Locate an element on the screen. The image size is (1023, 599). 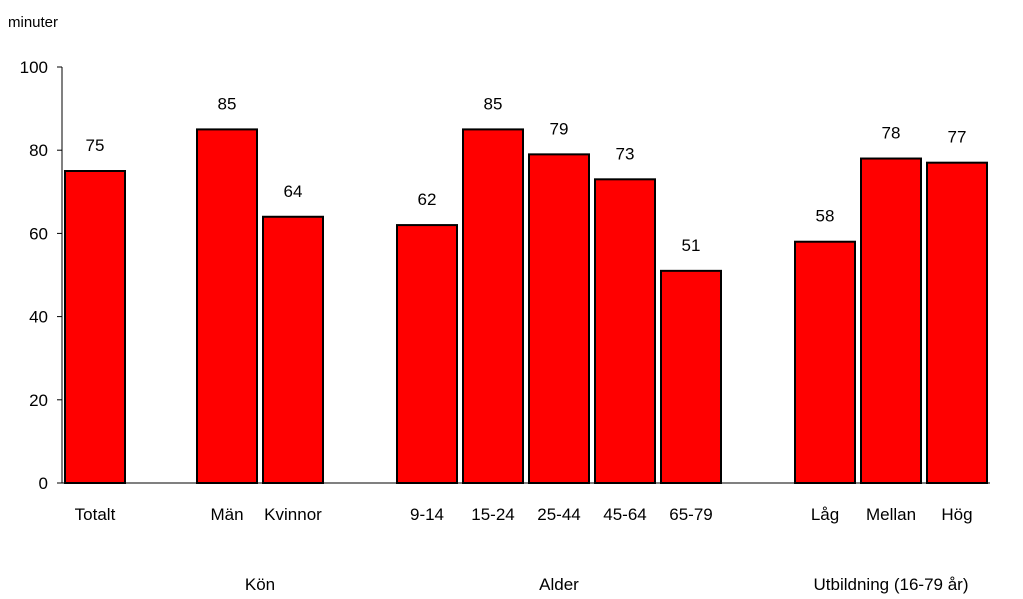
bar-value-label: 77 is located at coordinates (957, 137).